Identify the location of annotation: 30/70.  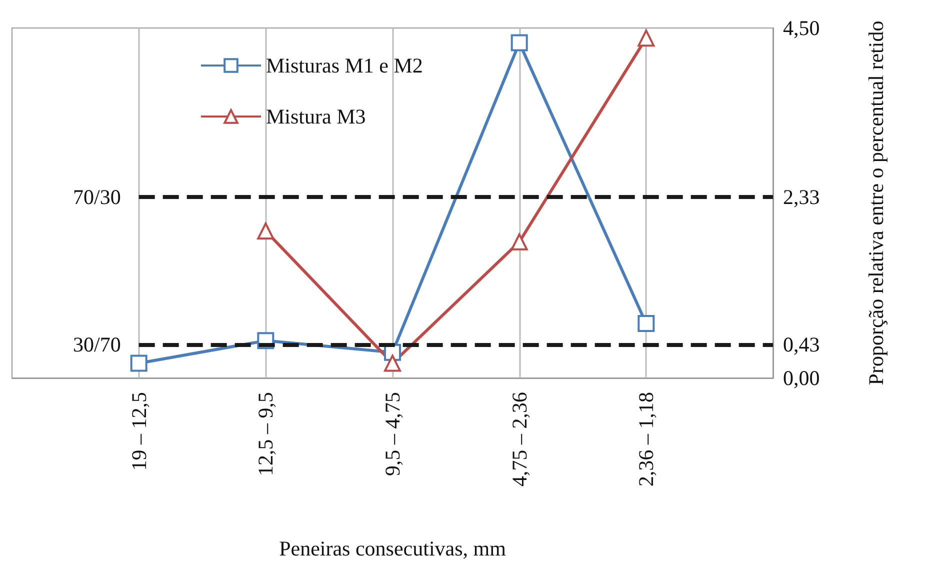
(96, 344).